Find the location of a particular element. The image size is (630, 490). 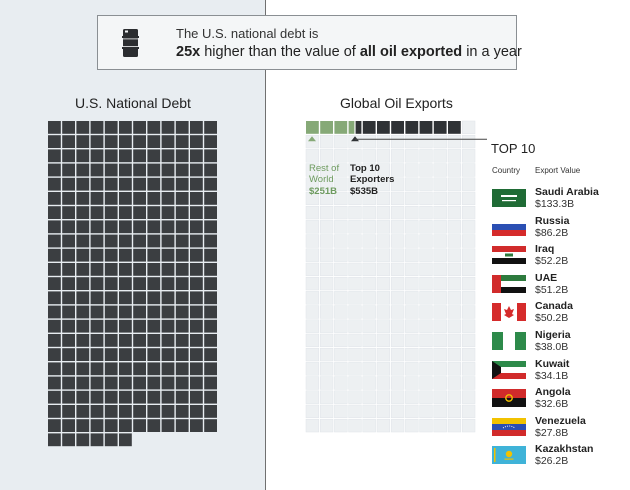

country-export-value: $32.6B is located at coordinates (552, 404).